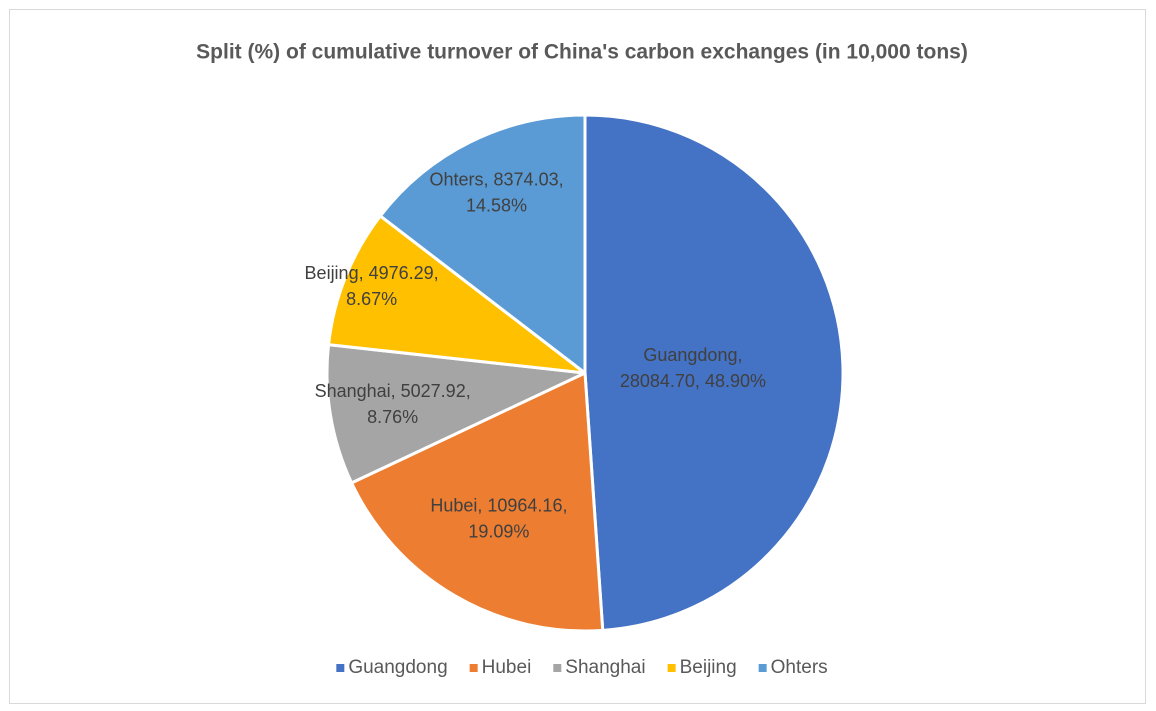  Describe the element at coordinates (372, 273) in the screenshot. I see `data-label: Beijing, 4976.29,` at that location.